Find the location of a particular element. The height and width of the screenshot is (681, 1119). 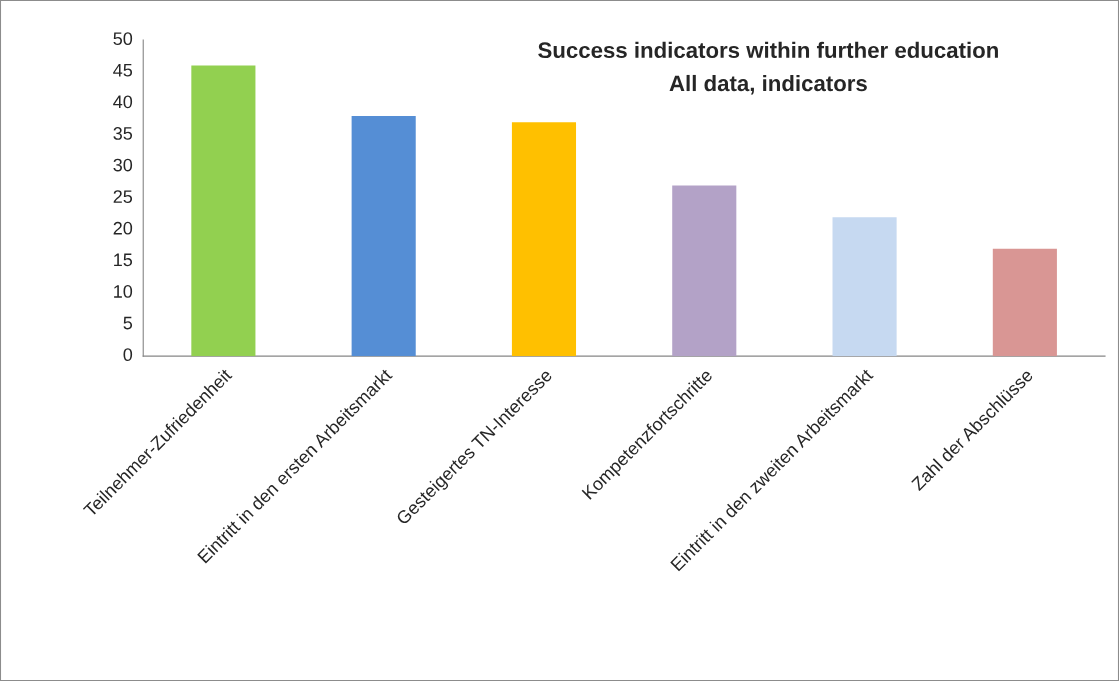

y-tick-label: 35 is located at coordinates (123, 133).